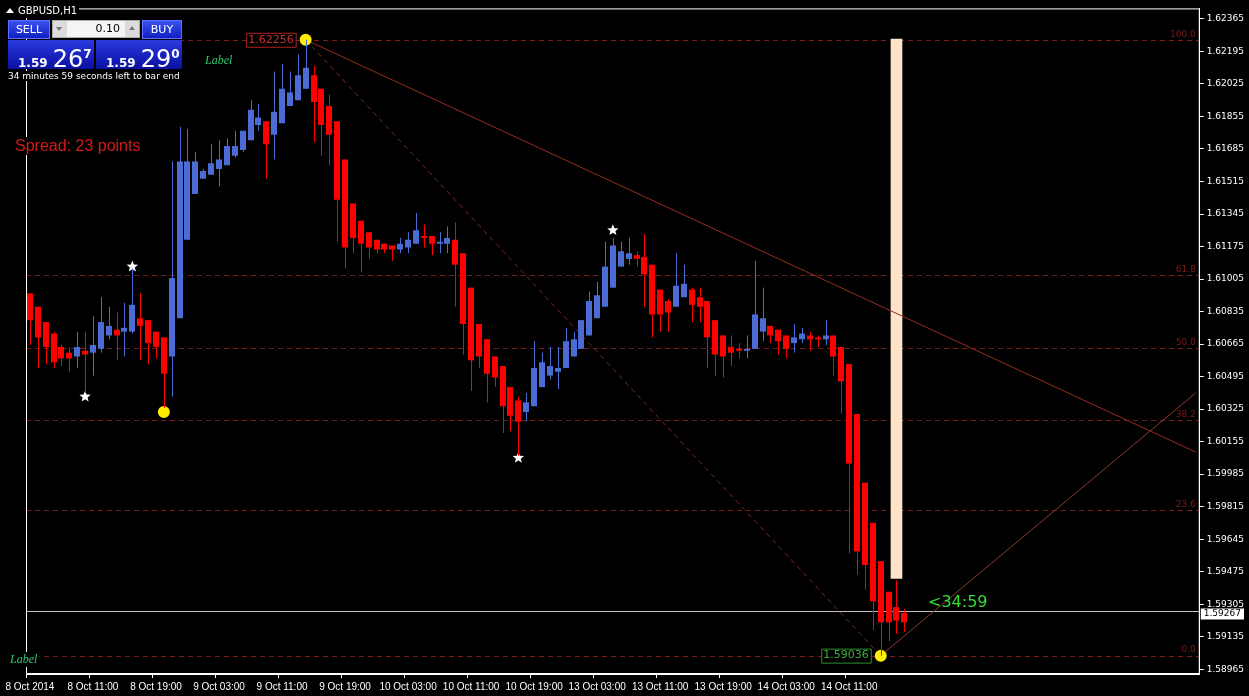 Image resolution: width=1249 pixels, height=696 pixels. Describe the element at coordinates (660, 686) in the screenshot. I see `x-tick-label: 13 Oct 11:00` at that location.